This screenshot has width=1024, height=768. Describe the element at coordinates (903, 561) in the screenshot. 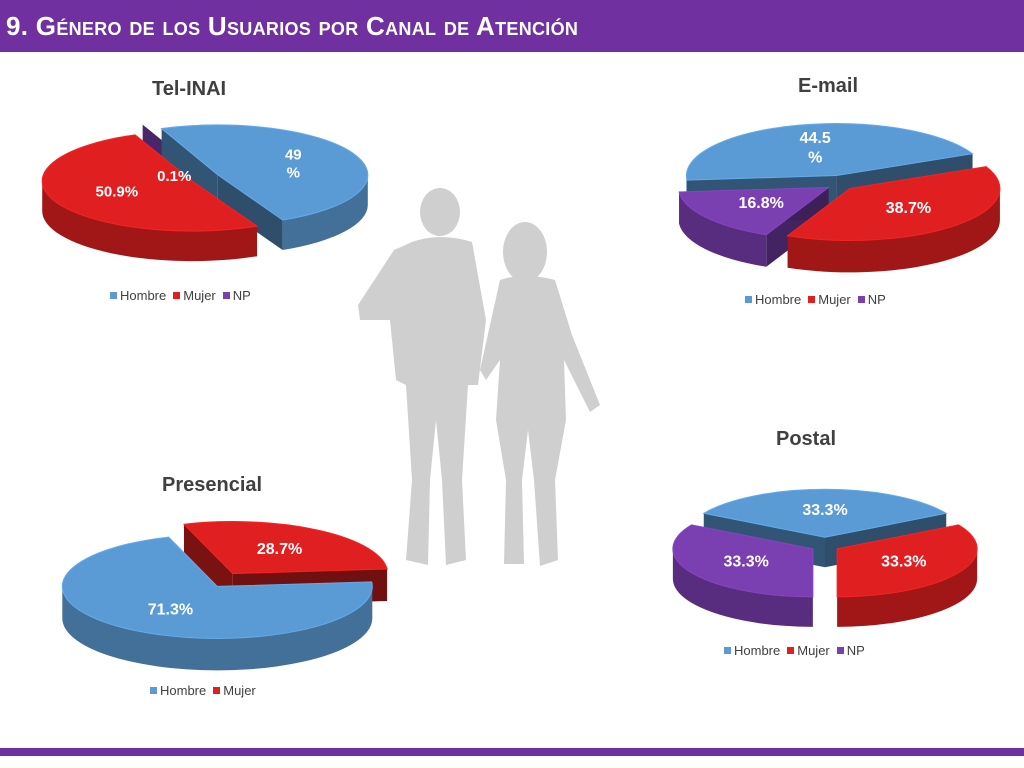

I see `data-label-mujer: 33.3%` at that location.